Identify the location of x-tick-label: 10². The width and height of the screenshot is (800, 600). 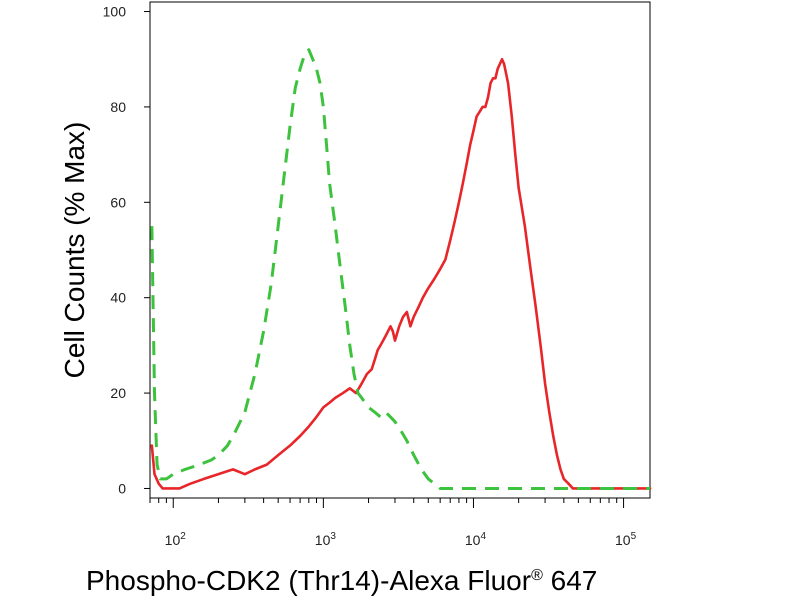
(176, 539).